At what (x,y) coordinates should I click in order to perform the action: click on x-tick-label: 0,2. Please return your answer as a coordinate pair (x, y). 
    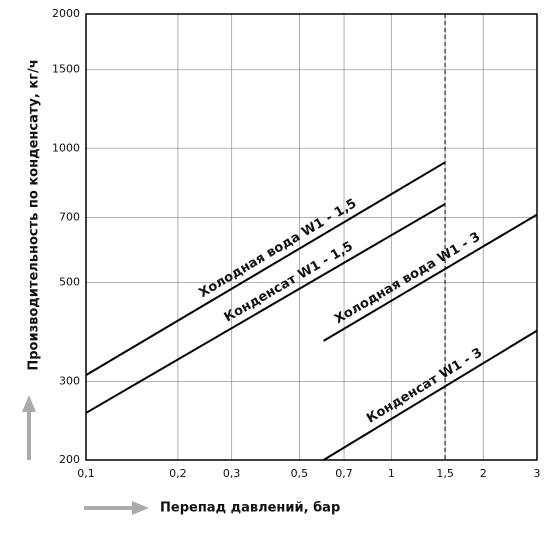
    Looking at the image, I should click on (178, 473).